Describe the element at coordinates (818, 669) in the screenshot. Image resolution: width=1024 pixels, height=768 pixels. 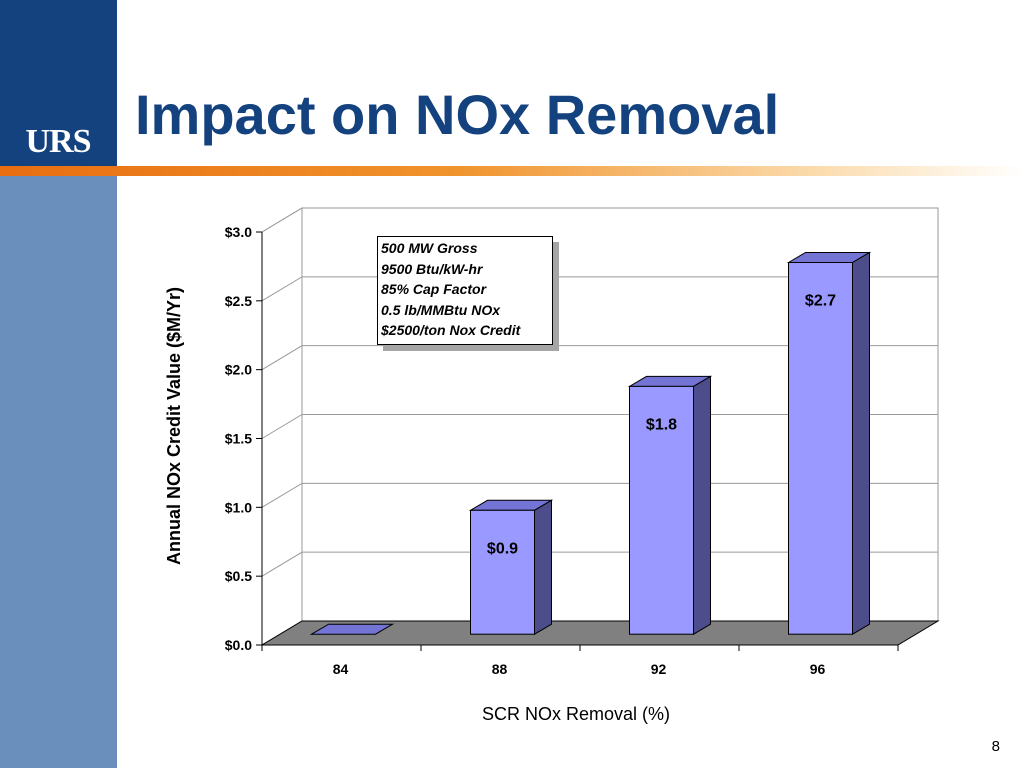
I see `x-tick-label: 96` at that location.